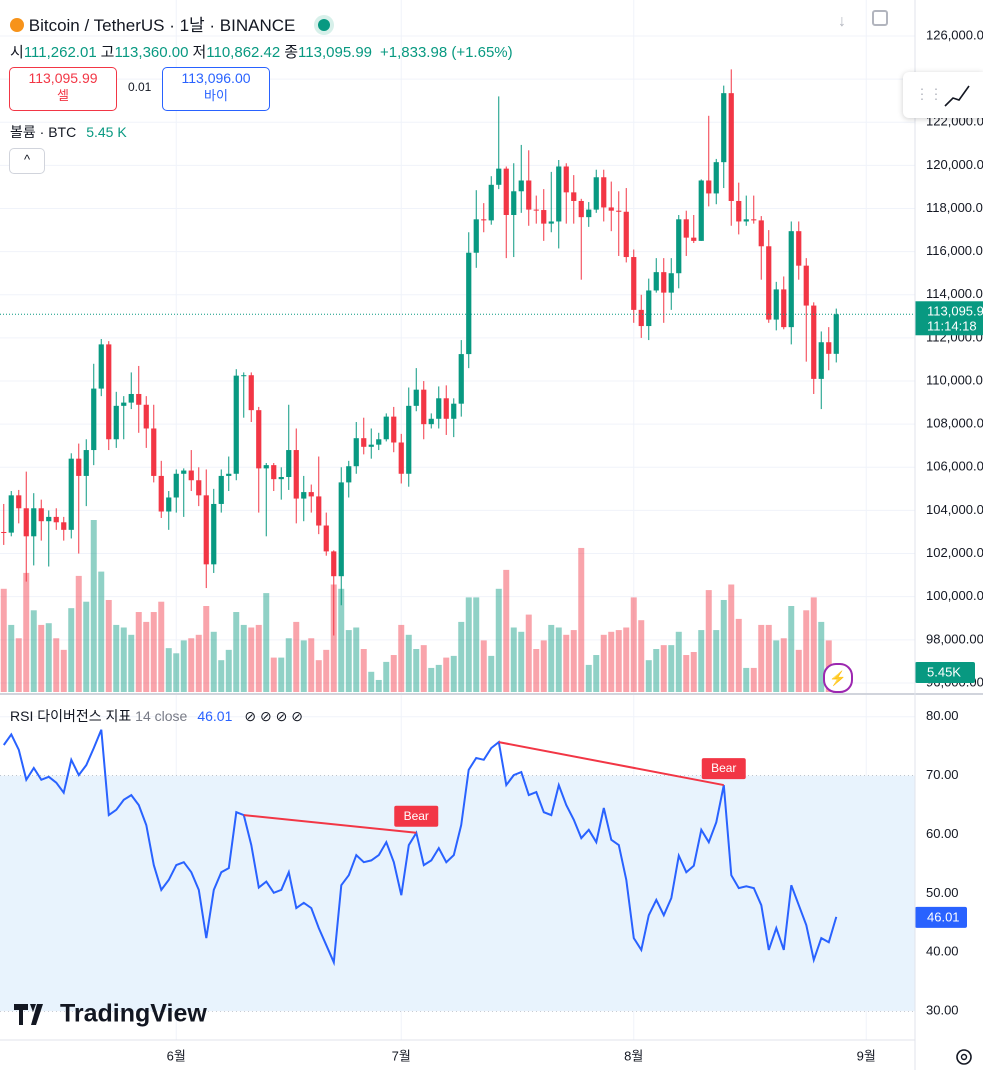 The image size is (983, 1070). What do you see at coordinates (942, 892) in the screenshot?
I see `rsi-tick-label: 50.00` at bounding box center [942, 892].